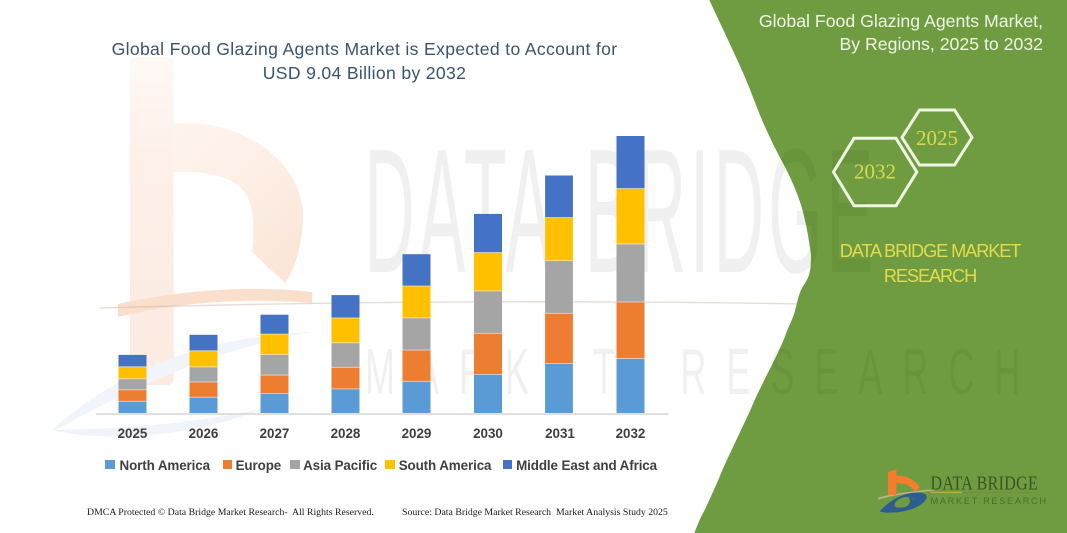  Describe the element at coordinates (937, 138) in the screenshot. I see `svg-text: 2025` at that location.